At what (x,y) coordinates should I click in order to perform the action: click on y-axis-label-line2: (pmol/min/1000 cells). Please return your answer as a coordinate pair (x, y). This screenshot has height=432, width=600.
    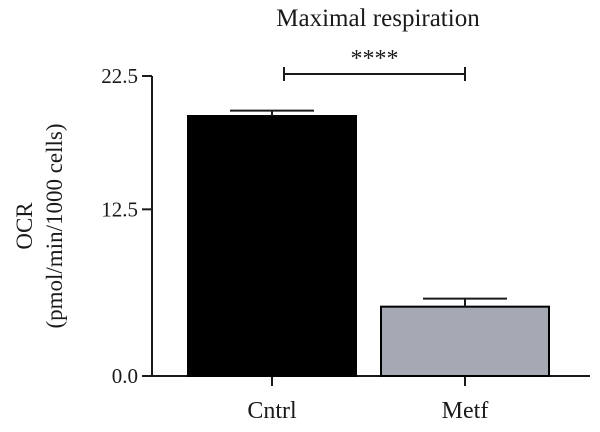
    Looking at the image, I should click on (54, 225).